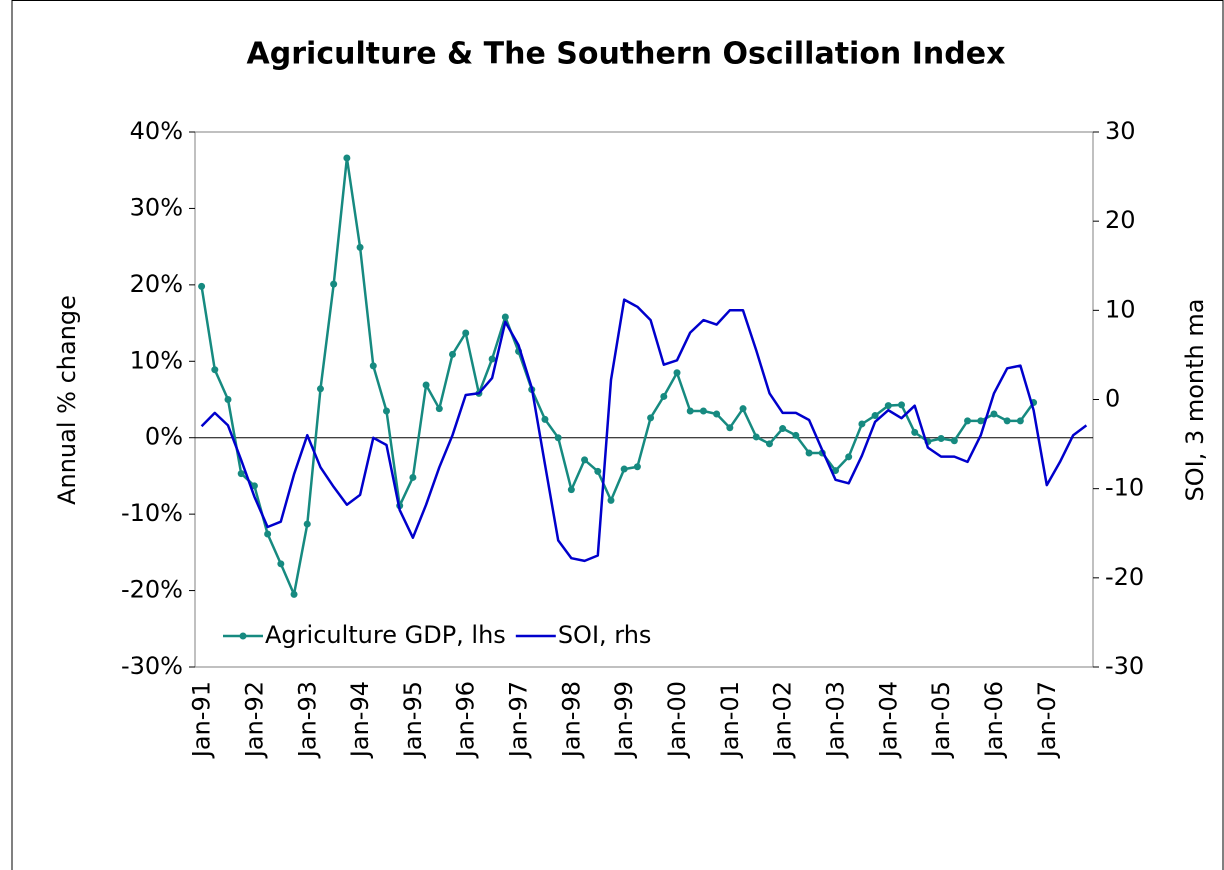 Image resolution: width=1224 pixels, height=870 pixels. I want to click on legend-label: Agriculture GDP, lhs, so click(385, 635).